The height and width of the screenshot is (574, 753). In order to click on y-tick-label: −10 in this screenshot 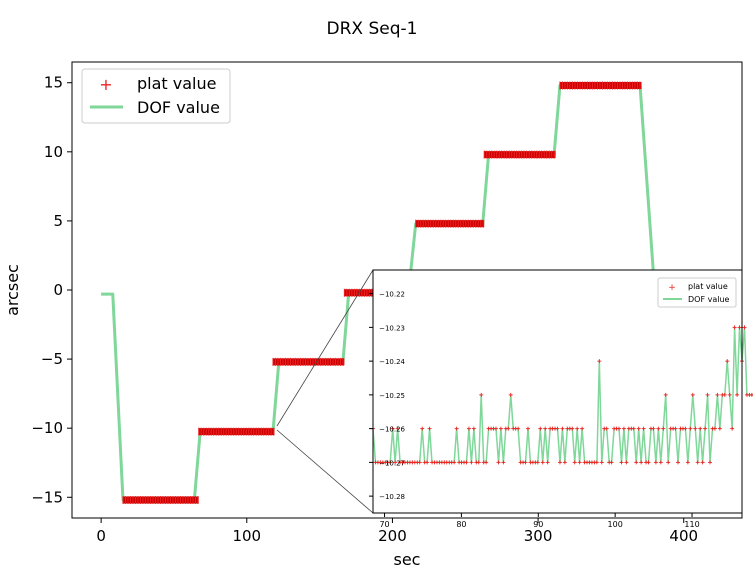, I will do `click(47, 428)`.